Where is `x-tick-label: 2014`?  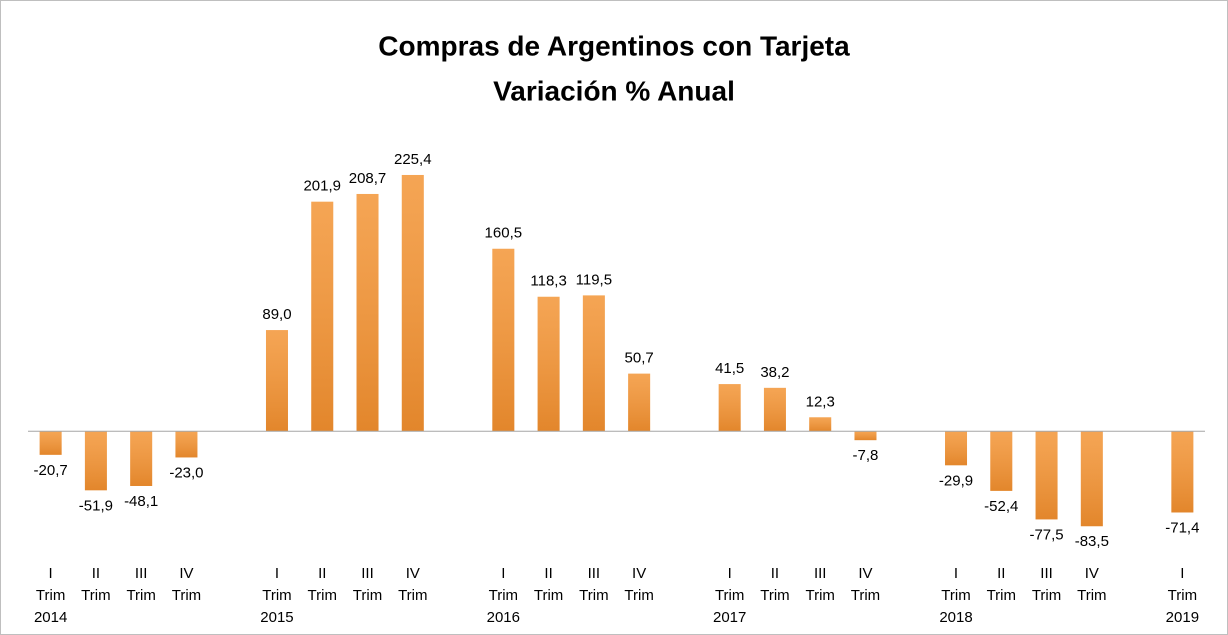
x-tick-label: 2014 is located at coordinates (50, 617).